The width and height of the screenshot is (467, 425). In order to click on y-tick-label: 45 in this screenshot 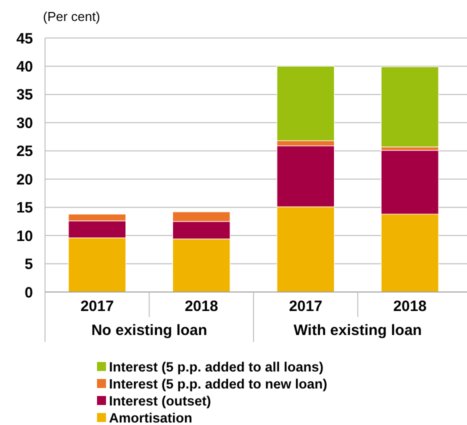, I will do `click(24, 39)`.